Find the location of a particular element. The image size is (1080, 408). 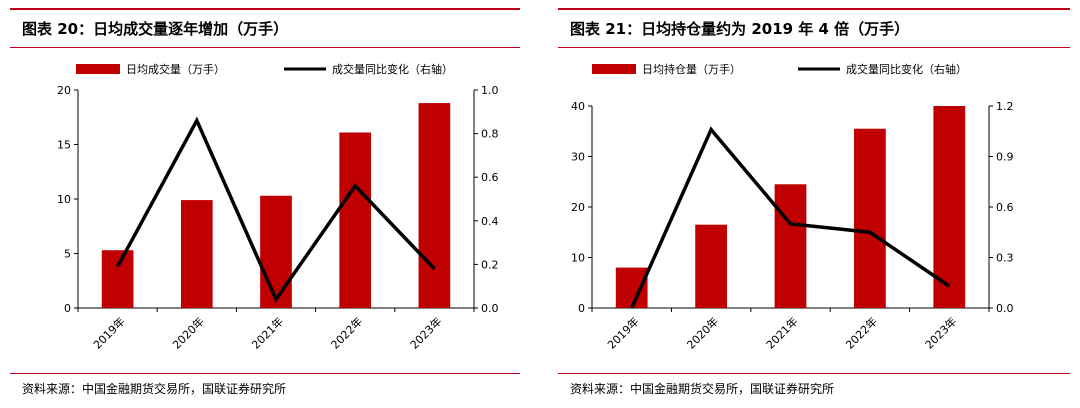

y2-tick-label: 1.0 is located at coordinates (490, 90).